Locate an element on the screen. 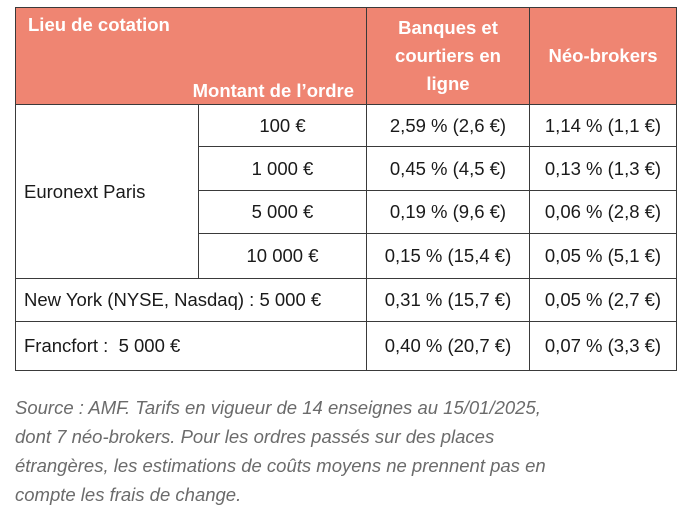  newyork-label: New York (NYSE, Nasdaq) : 5 000 € is located at coordinates (191, 300).